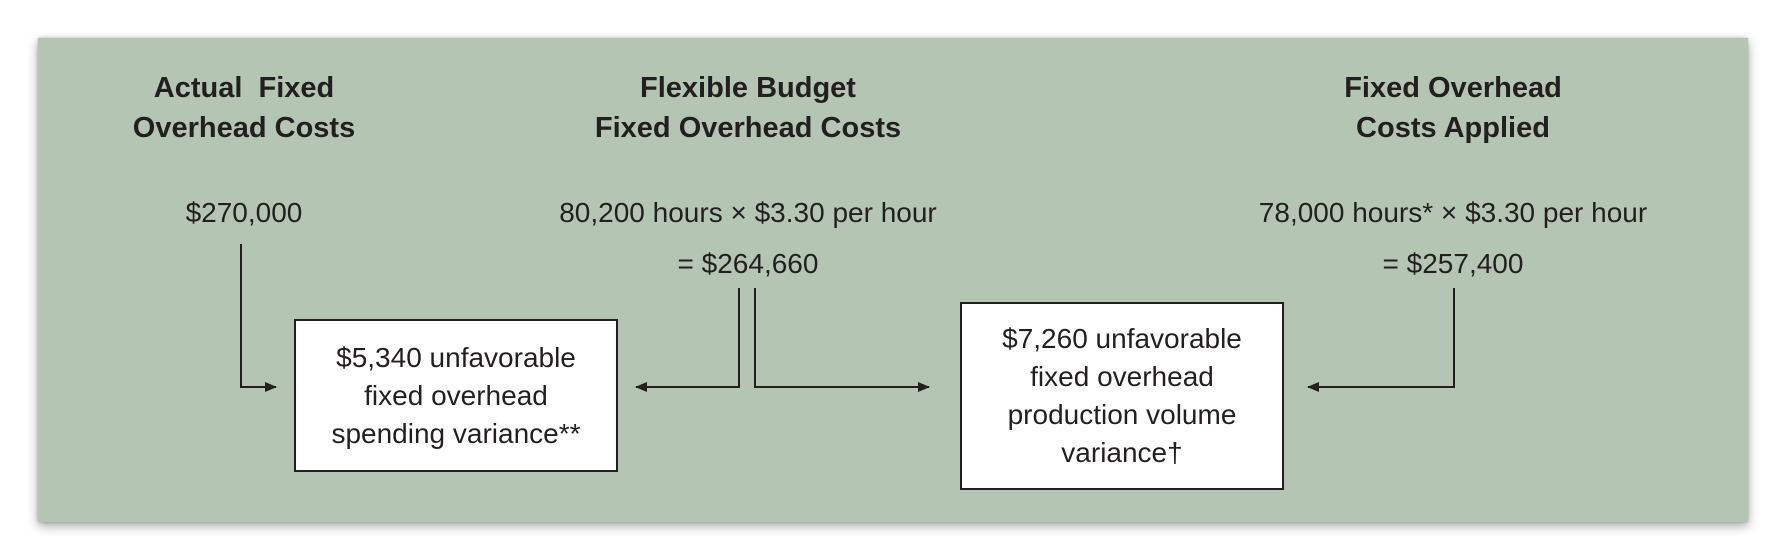  What do you see at coordinates (748, 128) in the screenshot?
I see `flexible-heading-line-2: Fixed Overhead Costs` at bounding box center [748, 128].